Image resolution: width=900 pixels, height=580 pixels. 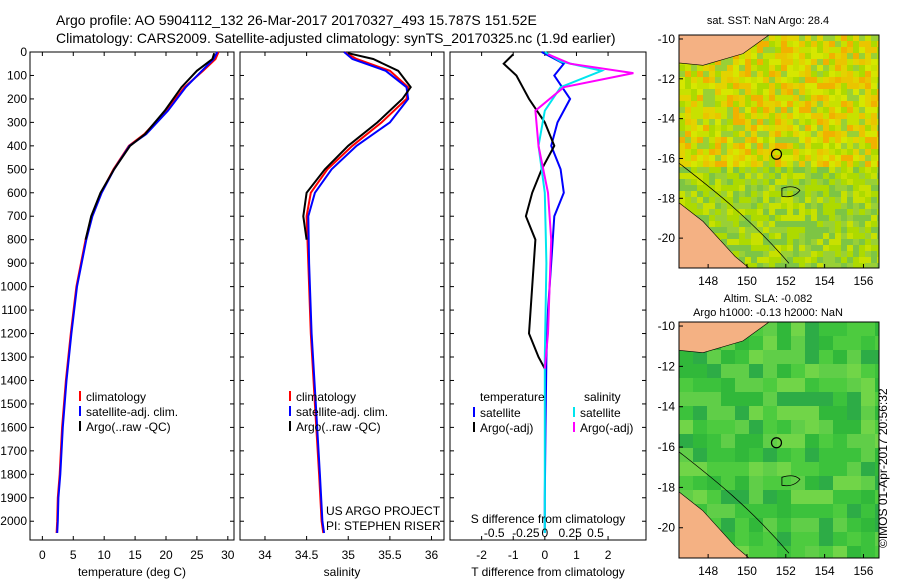 What do you see at coordinates (17, 122) in the screenshot?
I see `depth-tick-label: 300` at bounding box center [17, 122].